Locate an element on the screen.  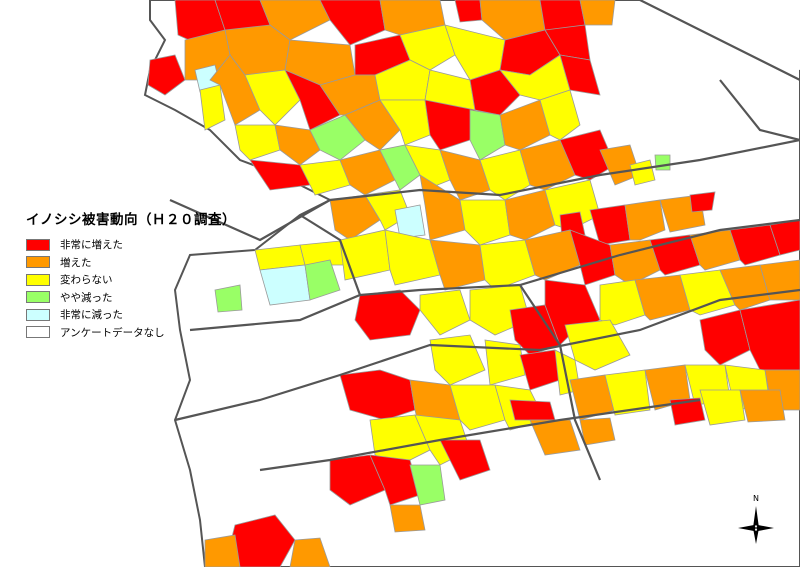
north-label: N is located at coordinates (756, 498).